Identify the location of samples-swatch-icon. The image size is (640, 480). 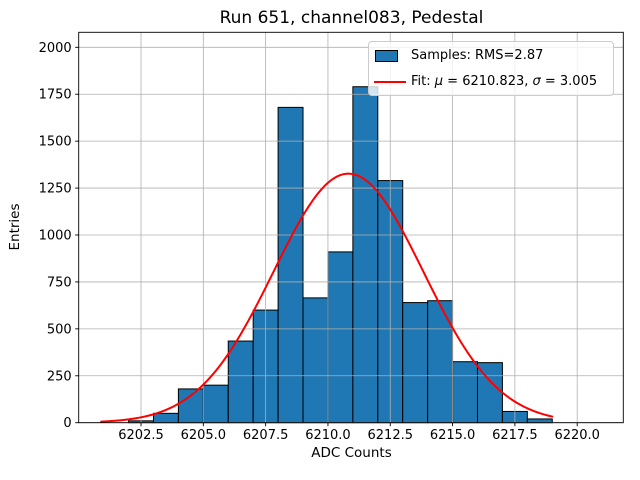
(386, 55).